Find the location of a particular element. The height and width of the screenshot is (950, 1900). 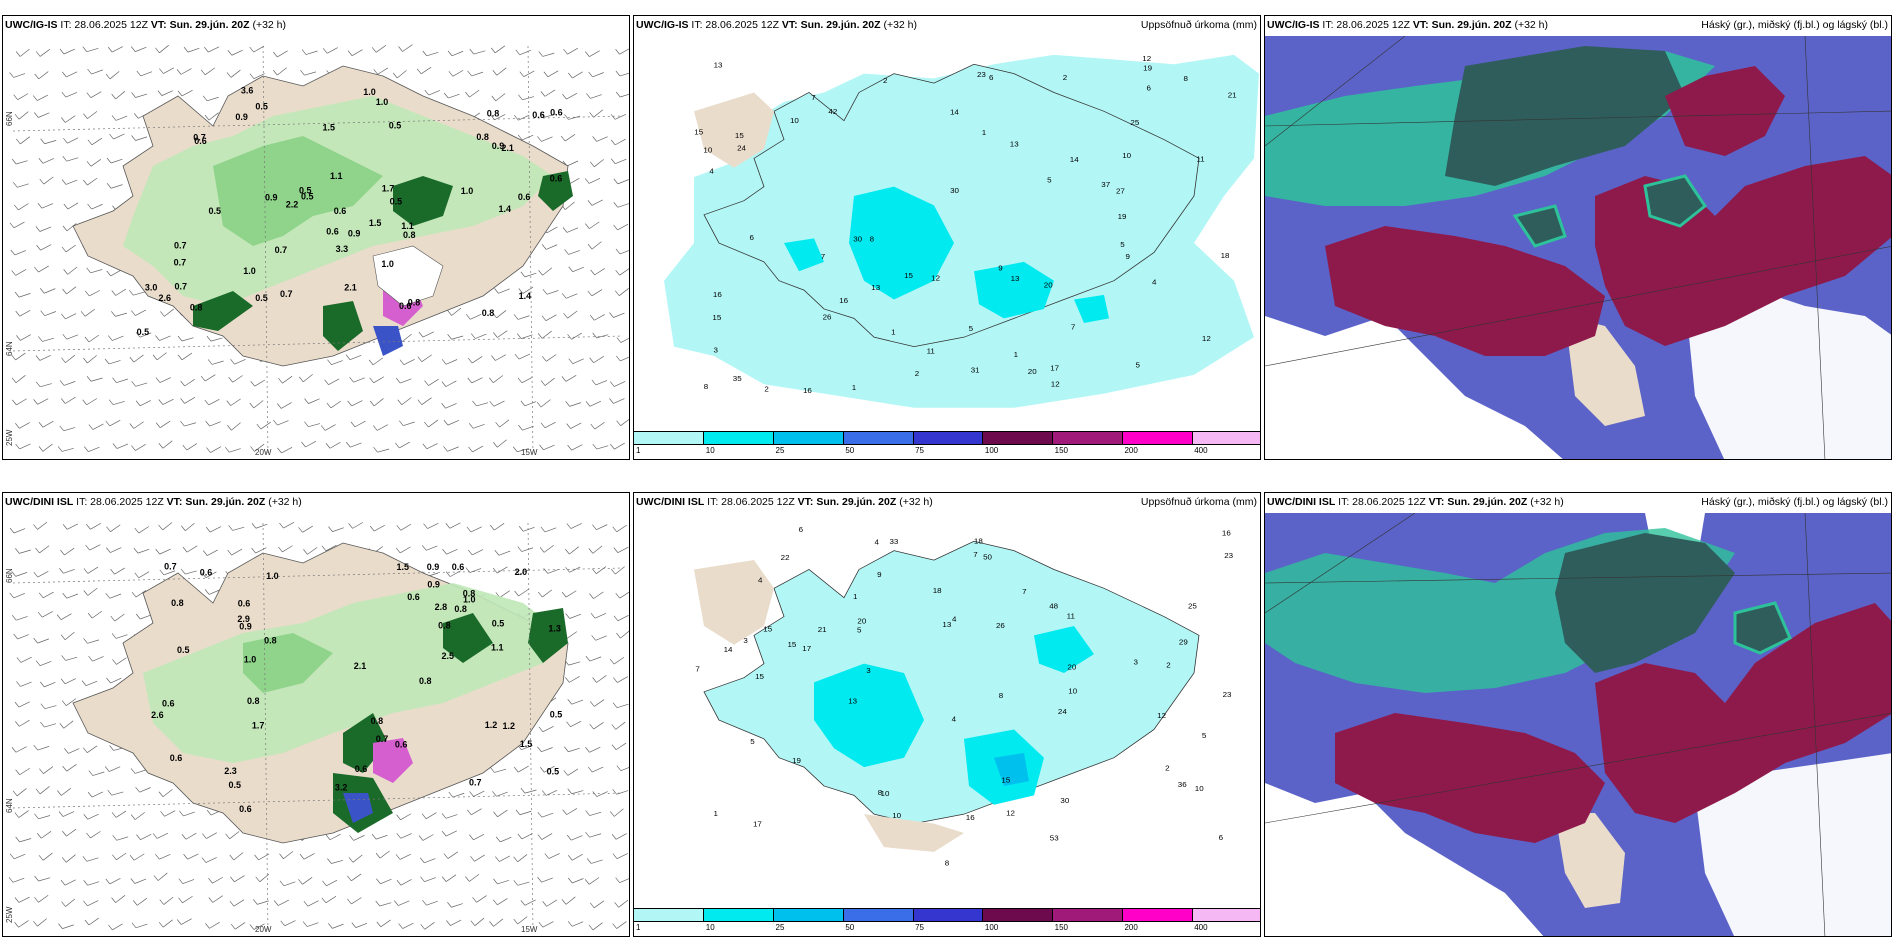

high-cloud-green is located at coordinates (1539, 226).